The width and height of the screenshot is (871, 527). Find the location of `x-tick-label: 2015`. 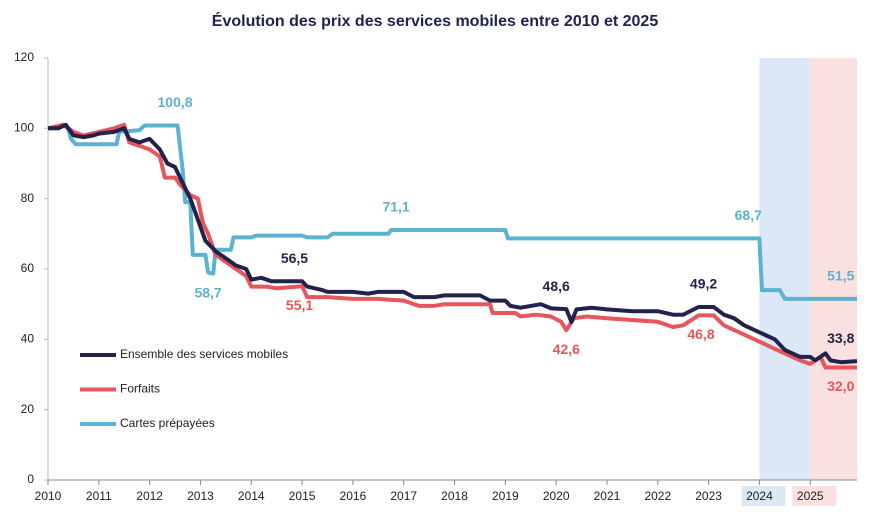

x-tick-label: 2015 is located at coordinates (302, 496).